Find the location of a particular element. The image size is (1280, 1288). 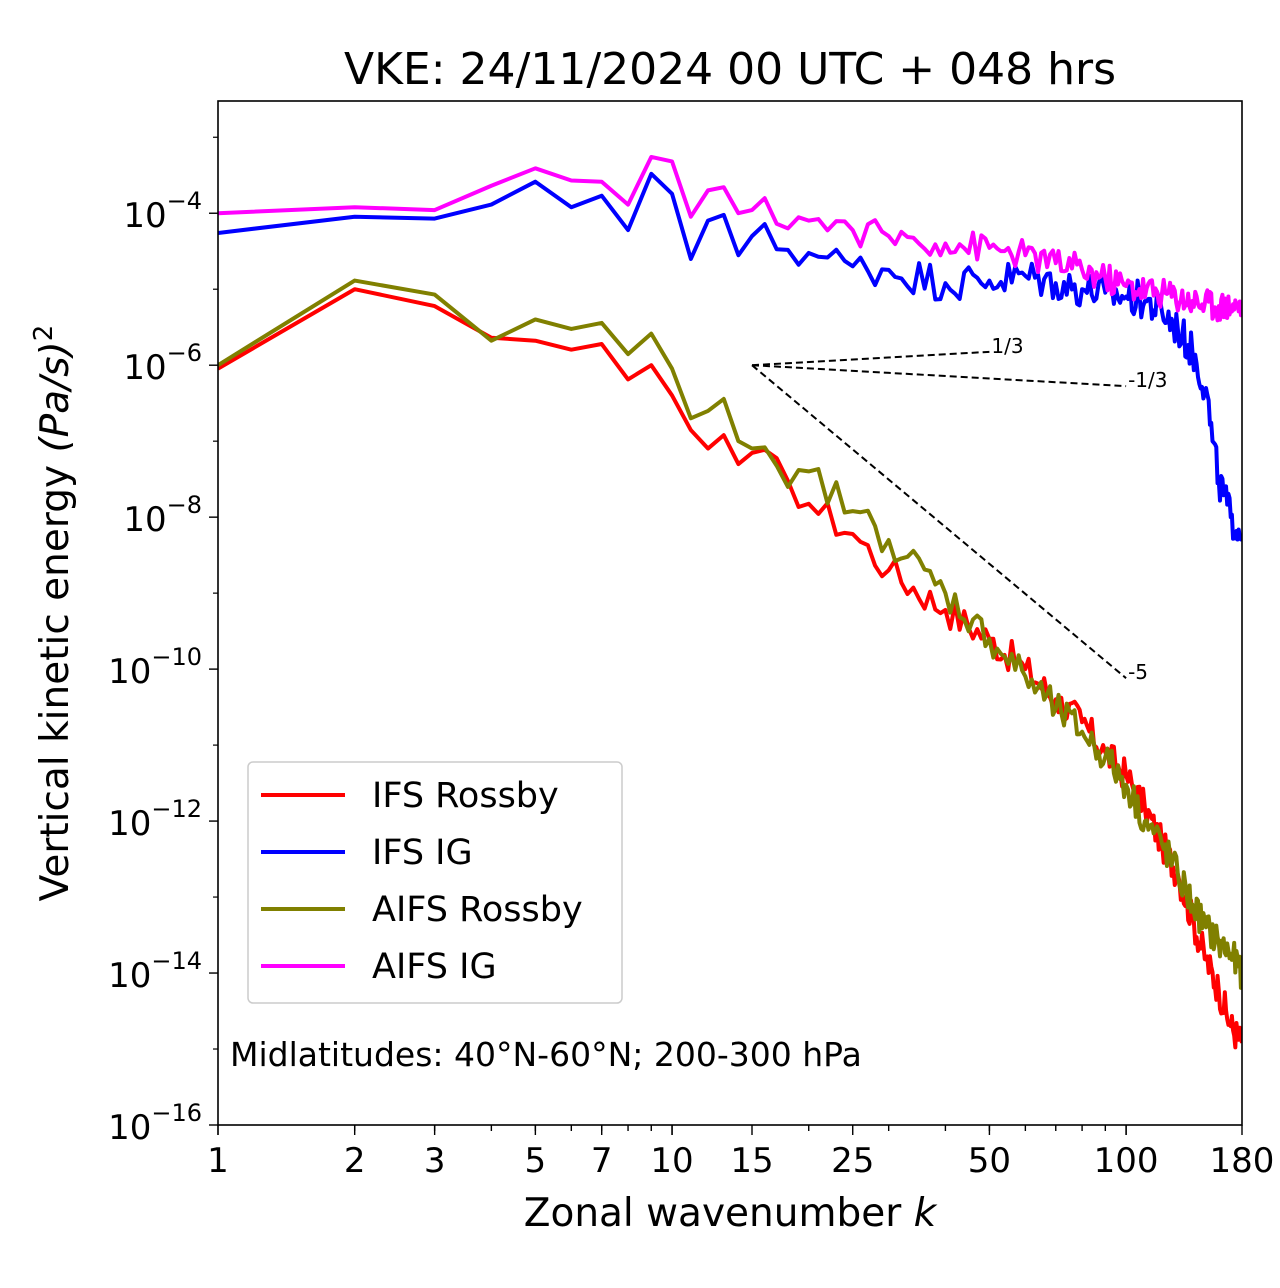

x-tick-label: 5 is located at coordinates (536, 1161).